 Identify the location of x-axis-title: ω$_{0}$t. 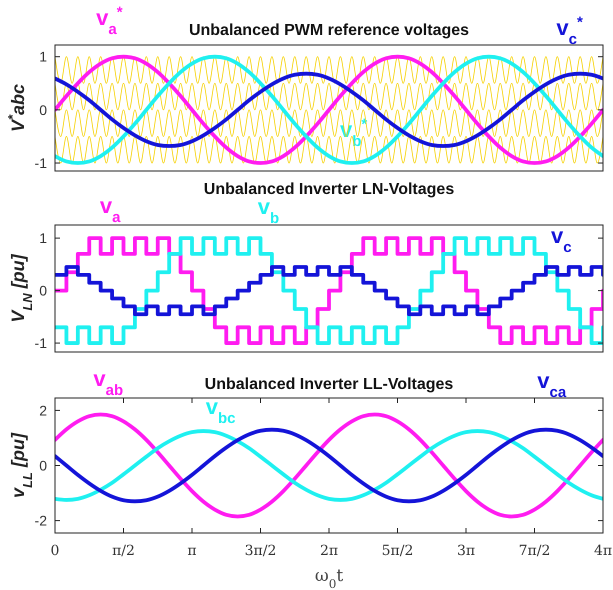
(329, 578).